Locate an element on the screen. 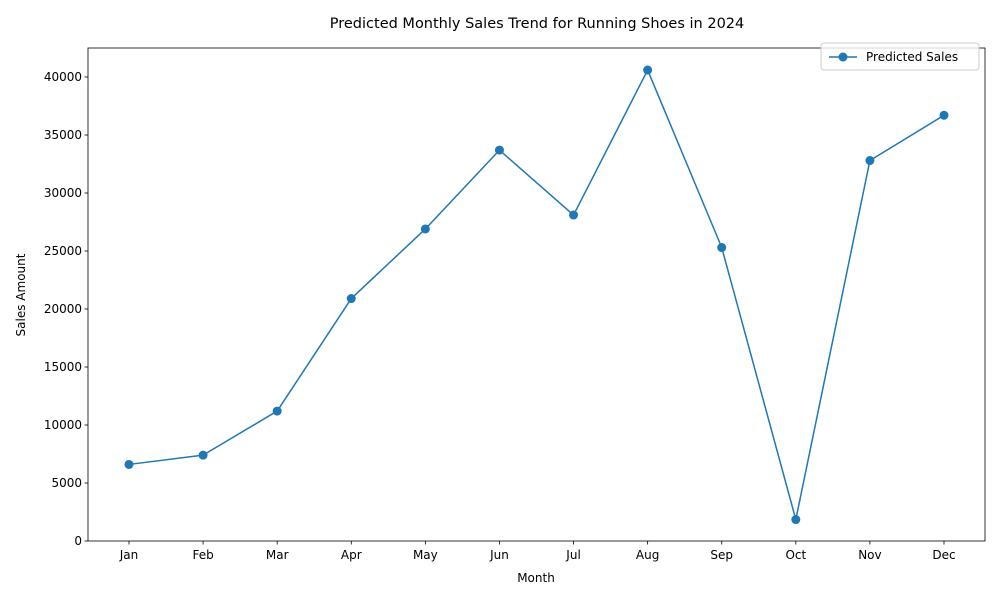 This screenshot has width=1000, height=600. x-tick-label: Jul is located at coordinates (572, 555).